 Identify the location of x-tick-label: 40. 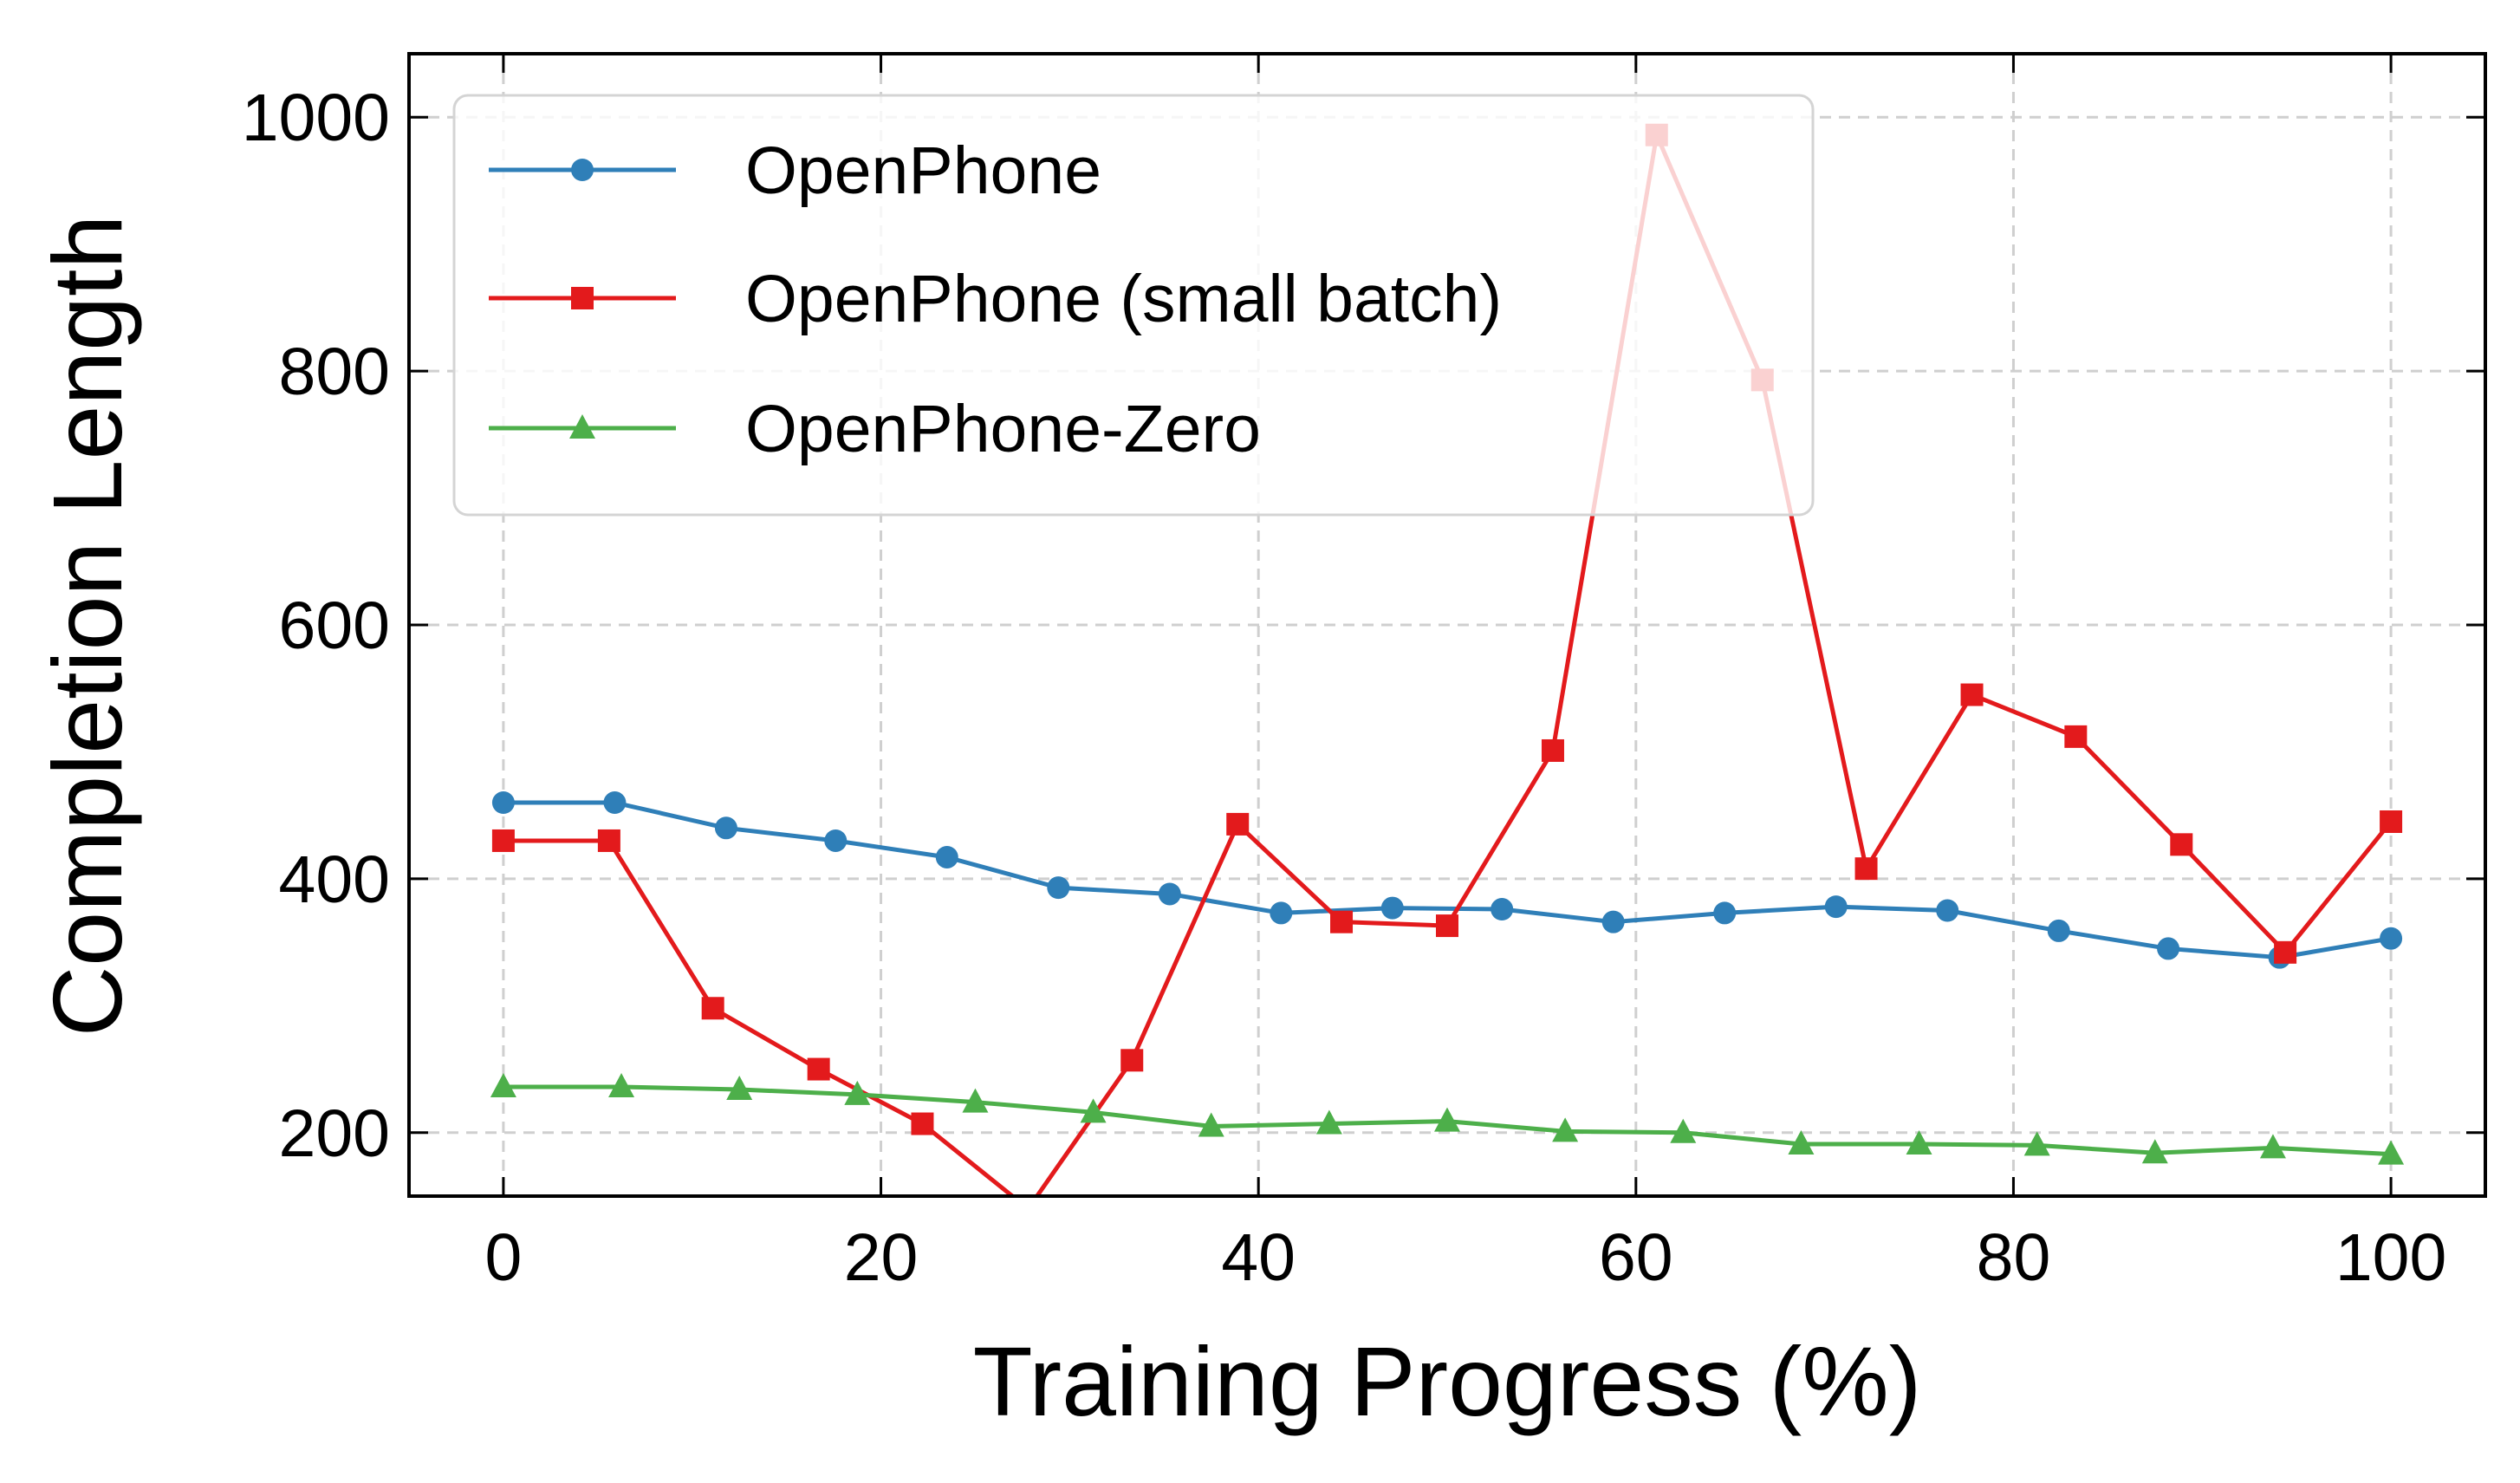
(1258, 1258).